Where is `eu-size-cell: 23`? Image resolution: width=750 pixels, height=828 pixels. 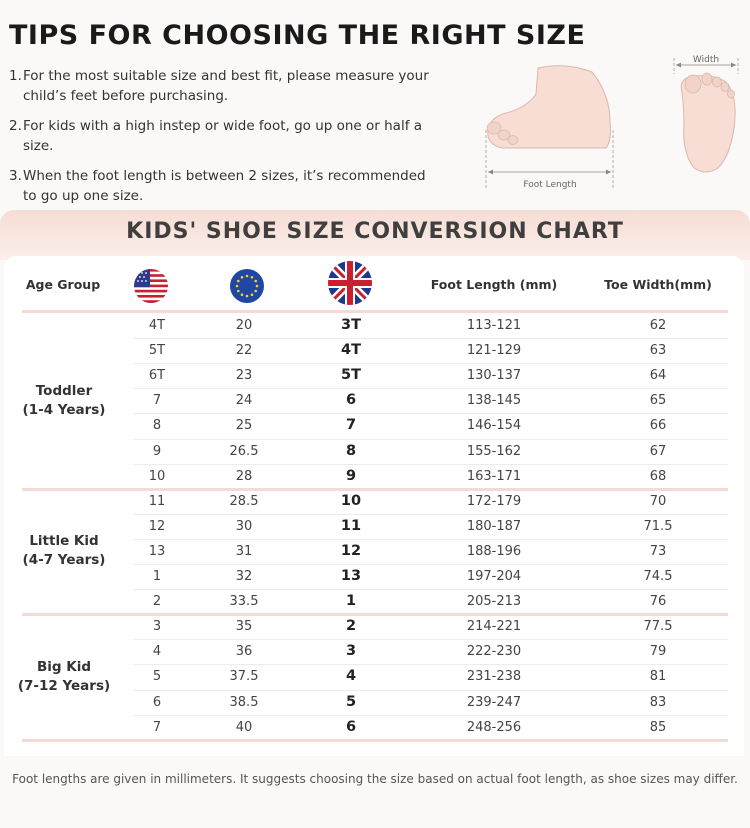 eu-size-cell: 23 is located at coordinates (244, 376).